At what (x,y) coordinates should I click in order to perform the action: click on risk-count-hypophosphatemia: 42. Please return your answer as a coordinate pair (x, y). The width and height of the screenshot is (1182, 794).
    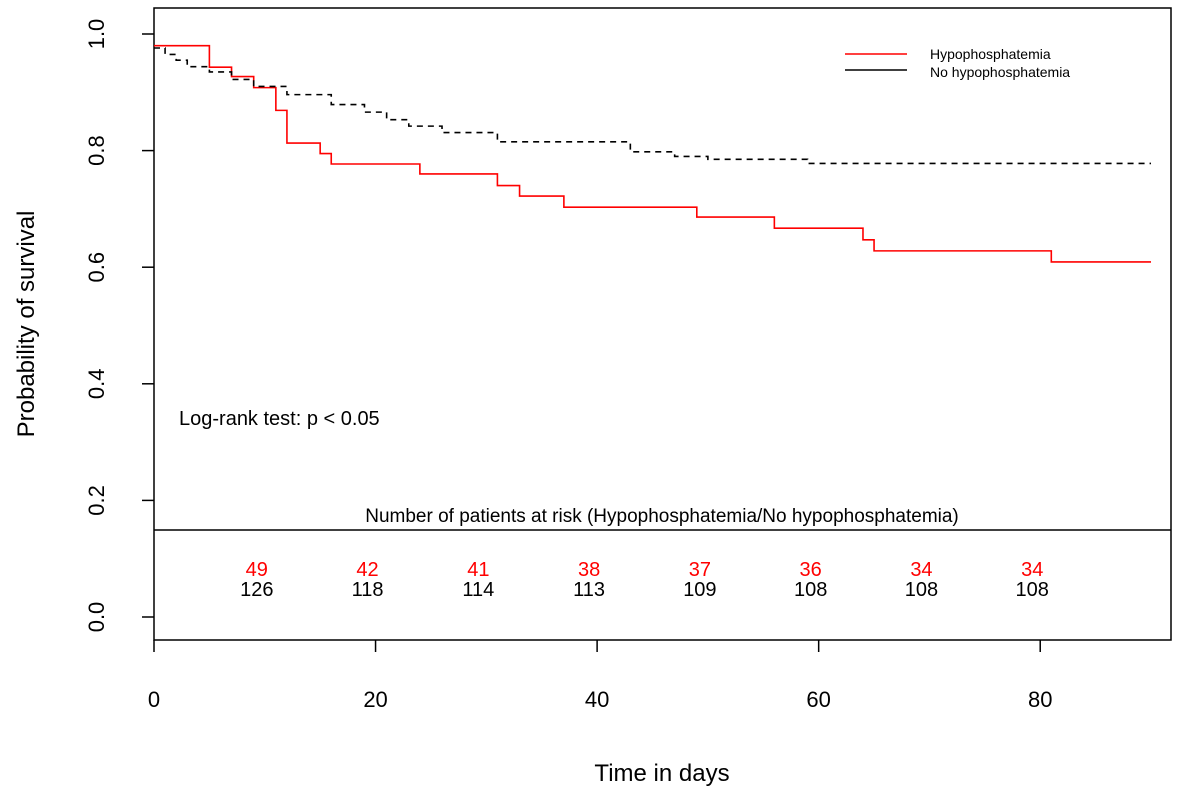
    Looking at the image, I should click on (367, 570).